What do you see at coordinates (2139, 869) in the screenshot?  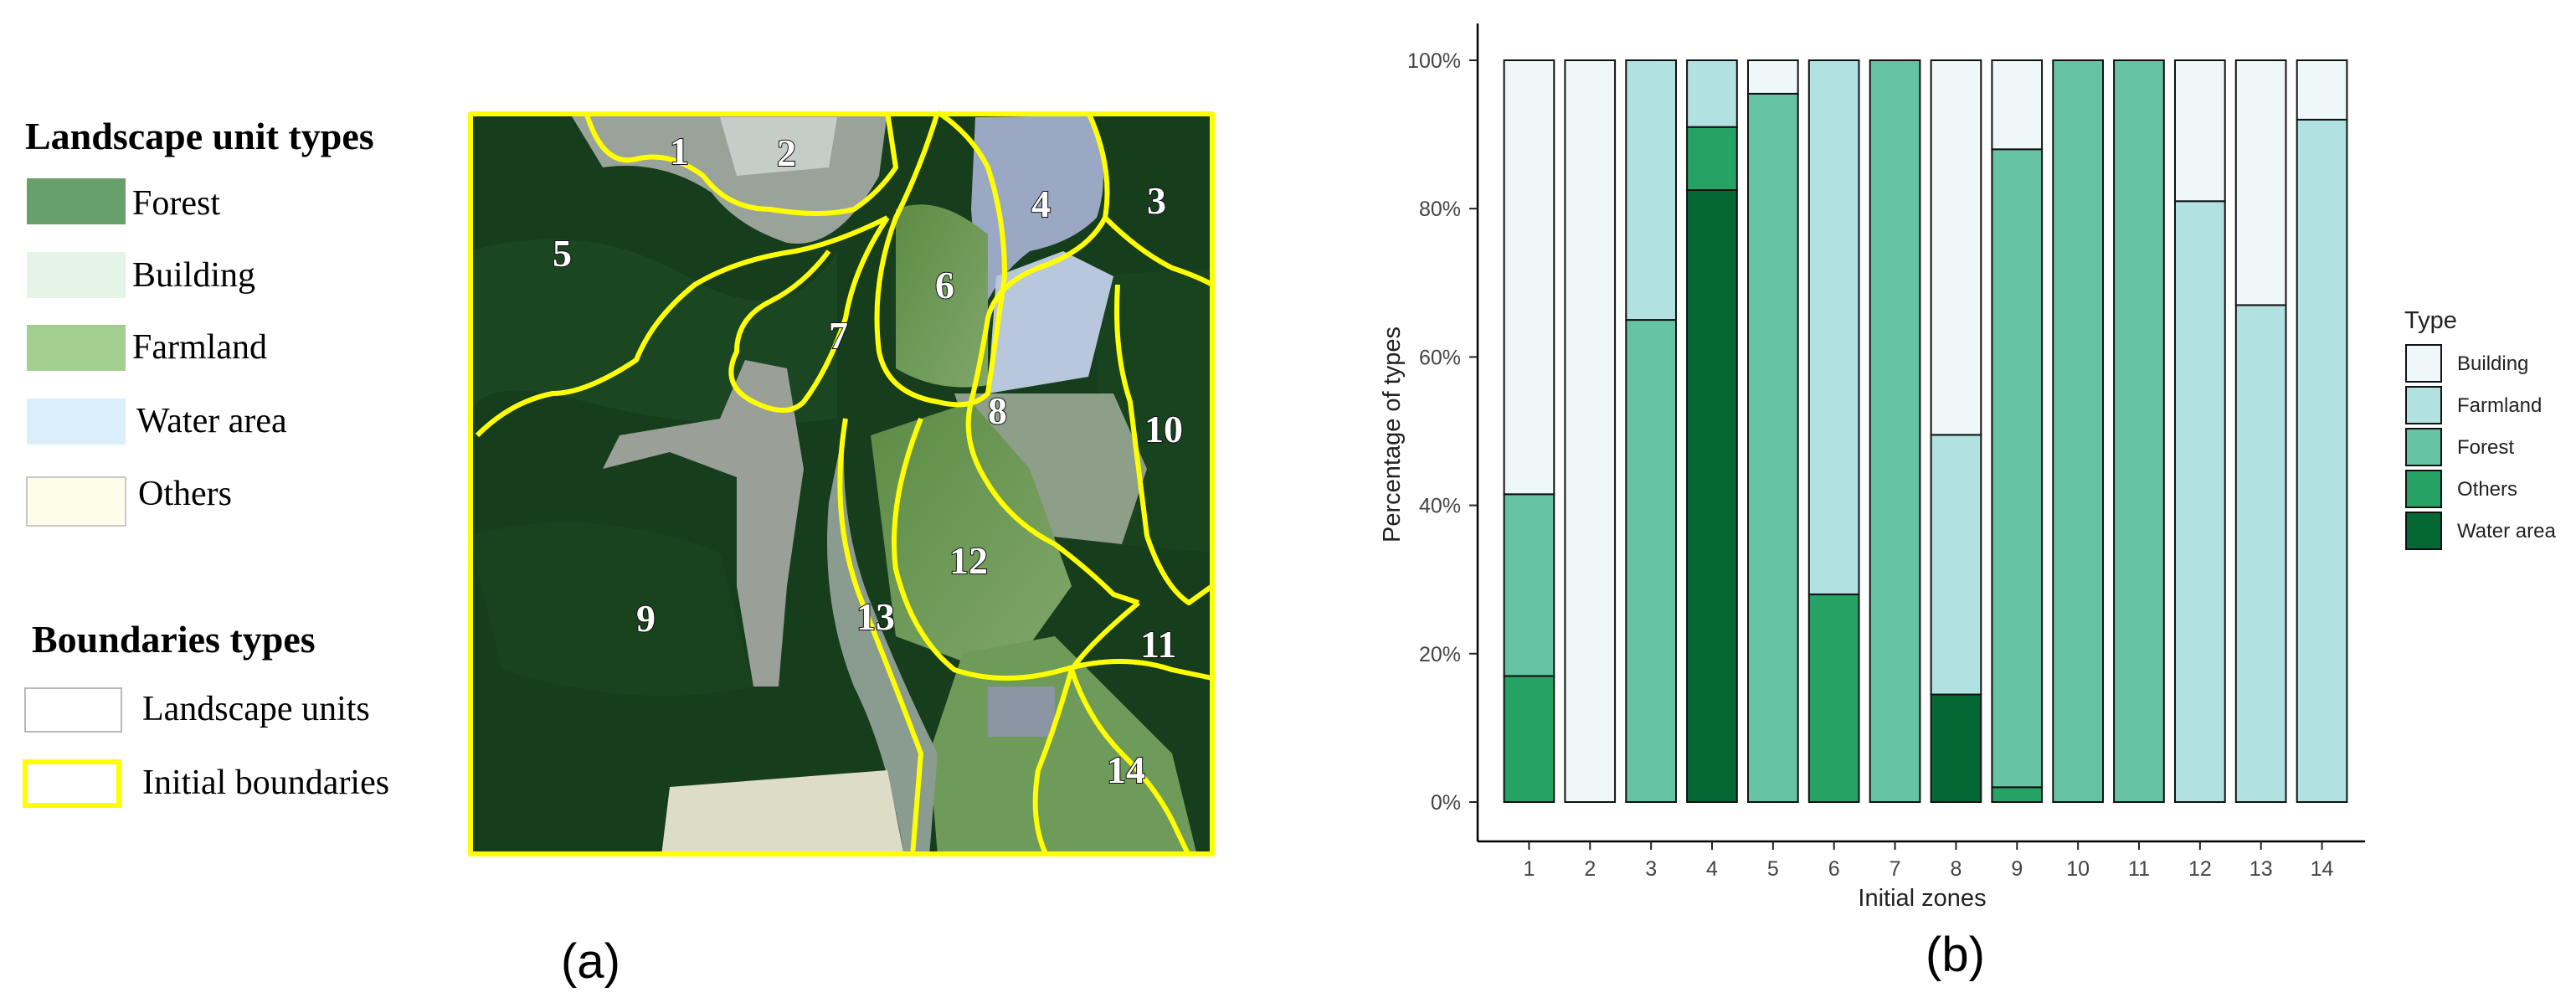 I see `x-tick-label: 11` at bounding box center [2139, 869].